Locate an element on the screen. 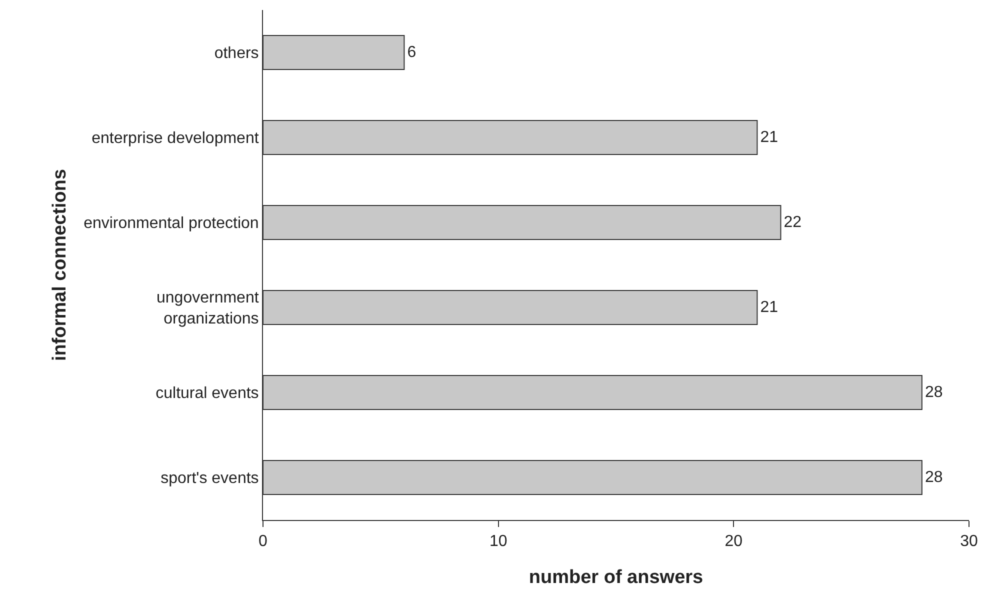 The image size is (989, 605). x-axis-title: number of answers is located at coordinates (616, 577).